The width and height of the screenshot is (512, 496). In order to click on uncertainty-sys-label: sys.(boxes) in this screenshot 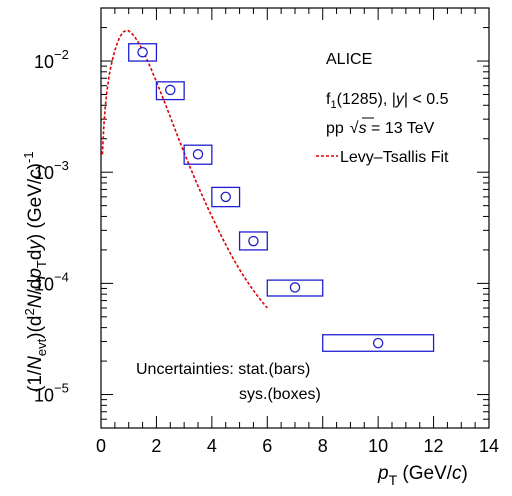, I will do `click(280, 394)`.